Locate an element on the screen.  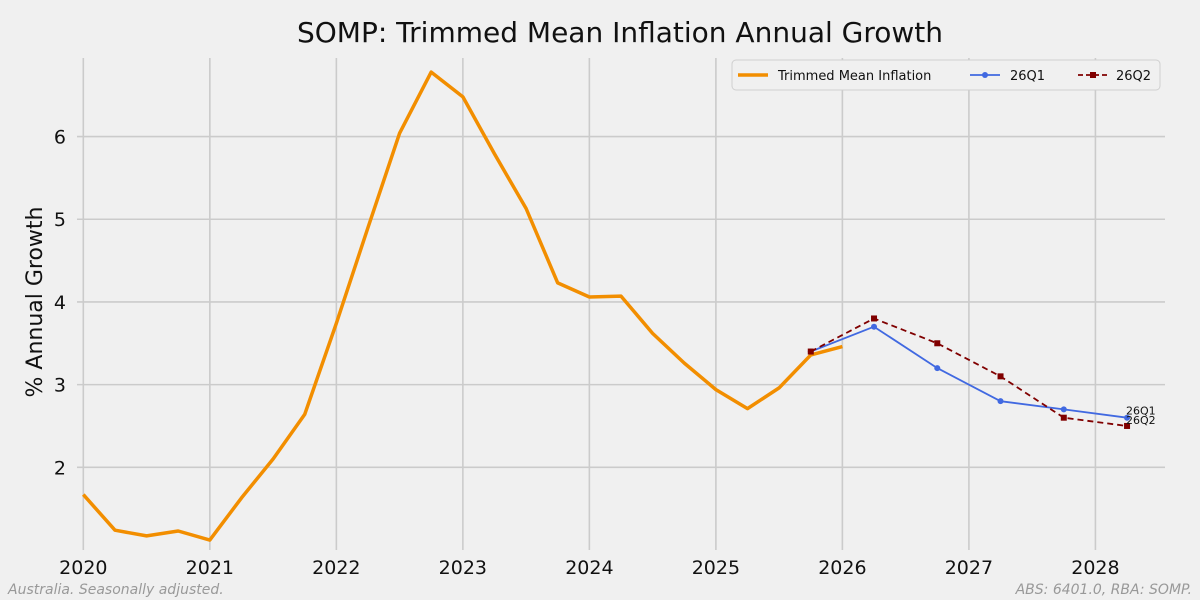
x-tick-label: 2025 is located at coordinates (716, 568).